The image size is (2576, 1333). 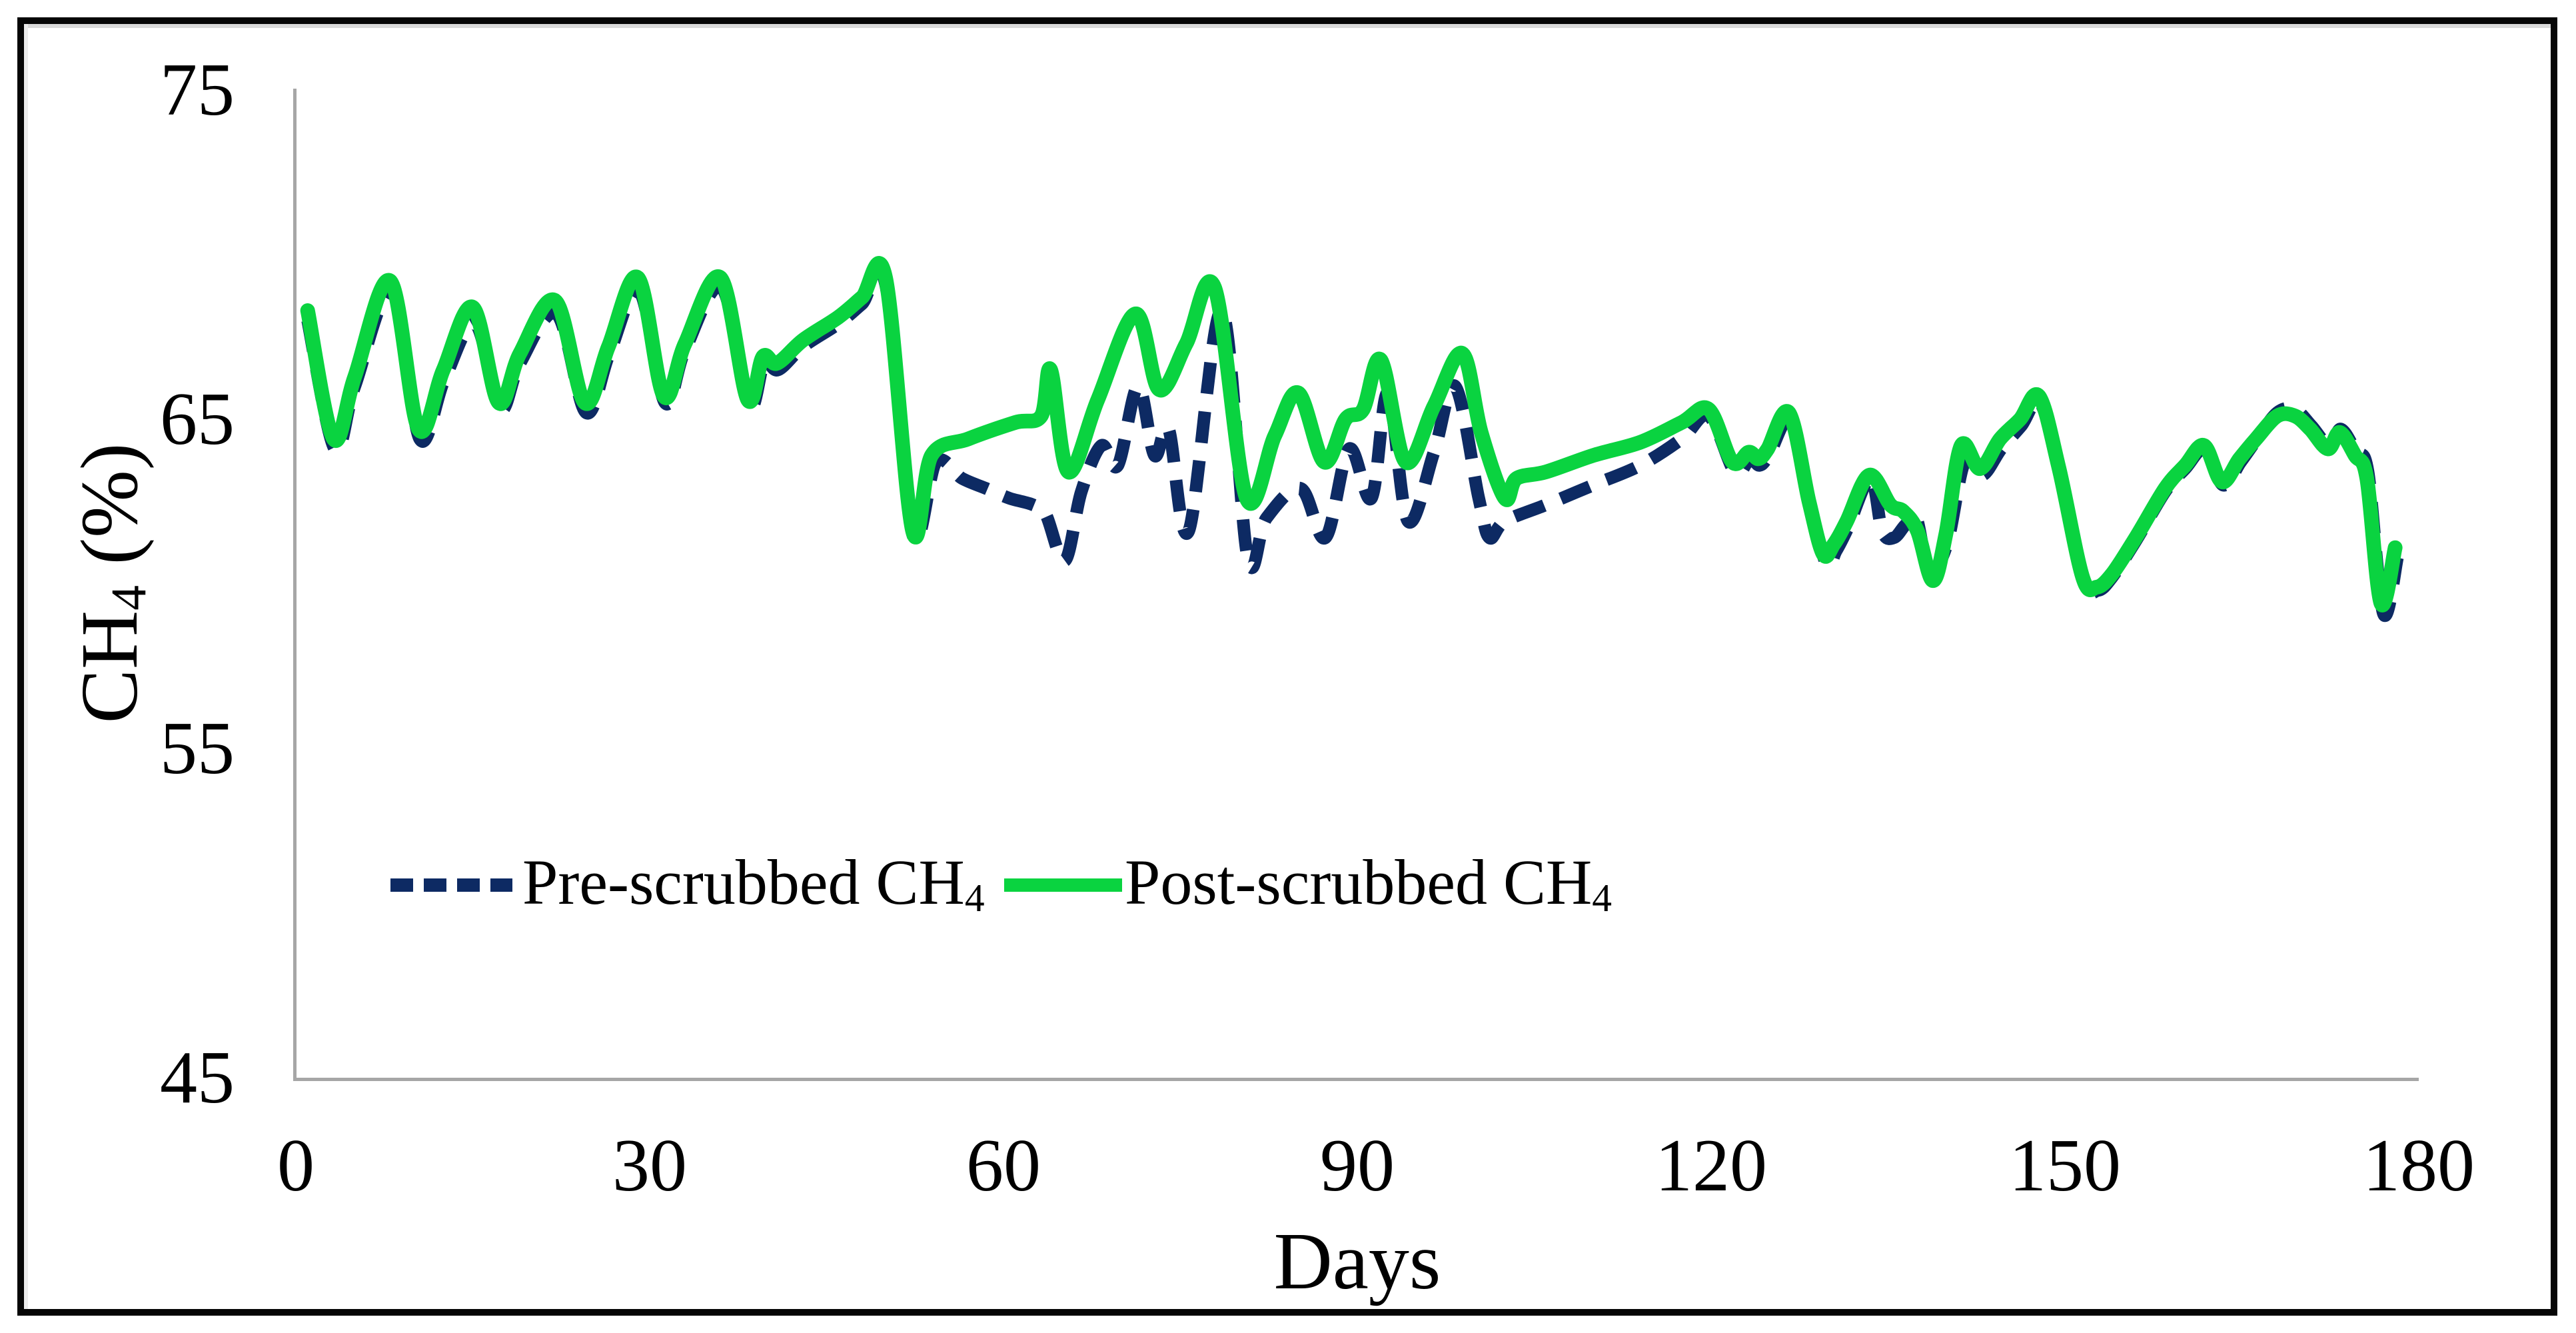 What do you see at coordinates (974, 898) in the screenshot?
I see `pre-scrubbed-legend-subscript: 4` at bounding box center [974, 898].